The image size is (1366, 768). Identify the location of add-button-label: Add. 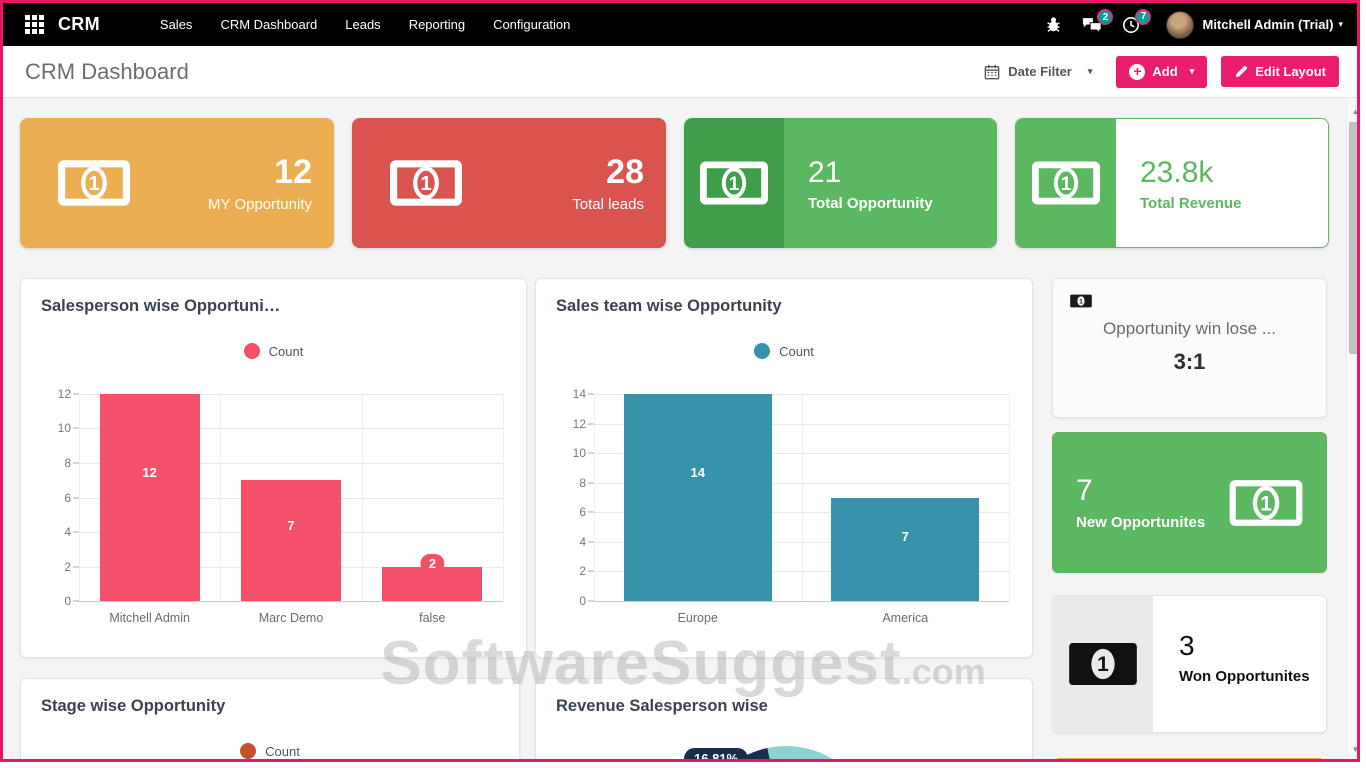
(1165, 71).